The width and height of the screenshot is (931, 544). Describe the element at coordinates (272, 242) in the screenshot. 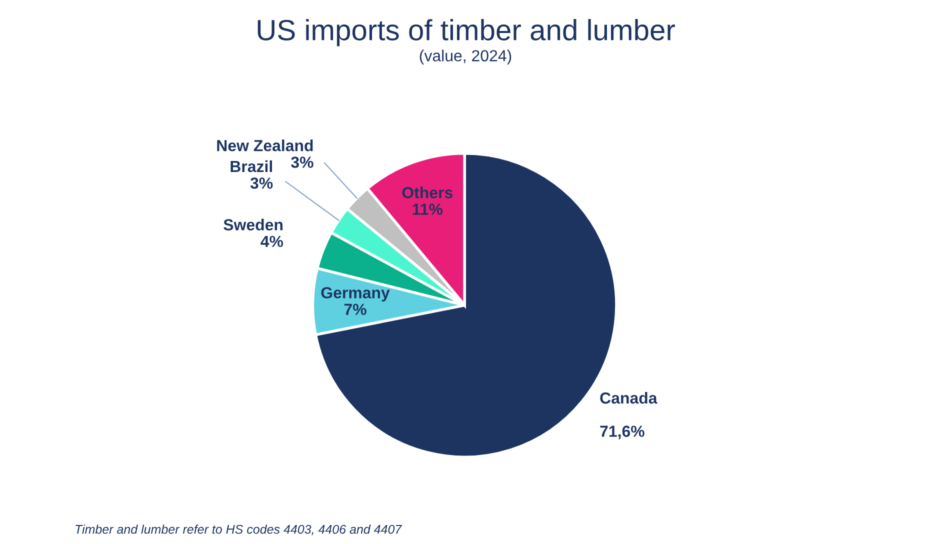

I see `data-label: 4%` at that location.